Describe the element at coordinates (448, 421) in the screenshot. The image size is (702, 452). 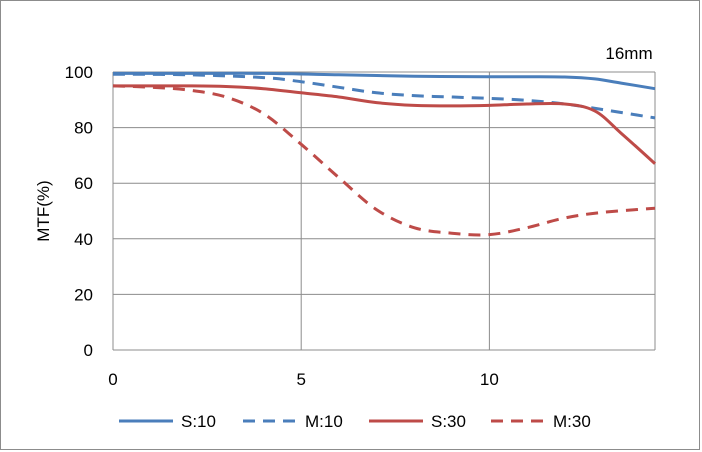
I see `legend-label-s-30: S:30` at that location.